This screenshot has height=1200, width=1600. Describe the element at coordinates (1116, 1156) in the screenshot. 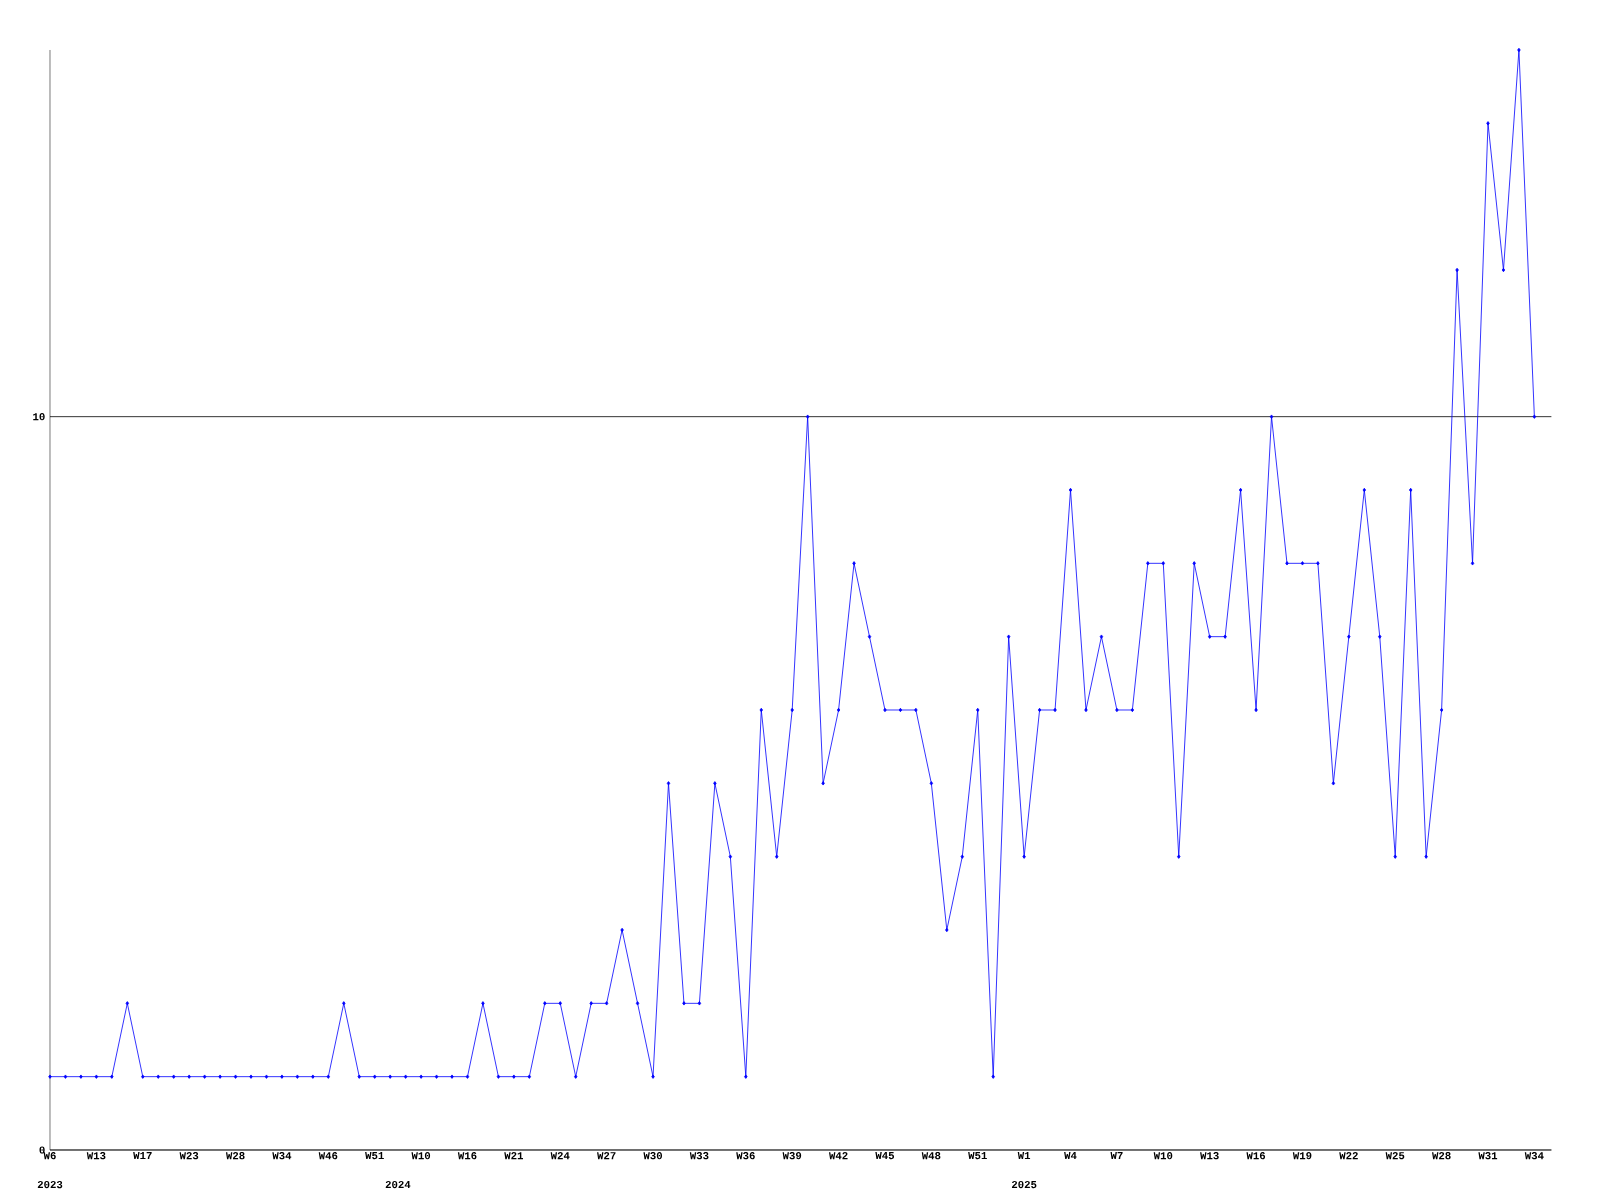

I see `x-tick-label: W7` at that location.